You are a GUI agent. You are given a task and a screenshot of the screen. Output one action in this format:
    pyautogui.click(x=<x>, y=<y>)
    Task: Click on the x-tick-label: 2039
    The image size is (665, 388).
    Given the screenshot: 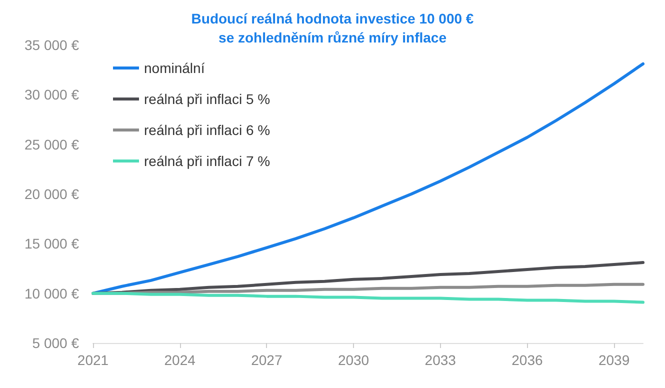 What is the action you would take?
    pyautogui.click(x=614, y=360)
    